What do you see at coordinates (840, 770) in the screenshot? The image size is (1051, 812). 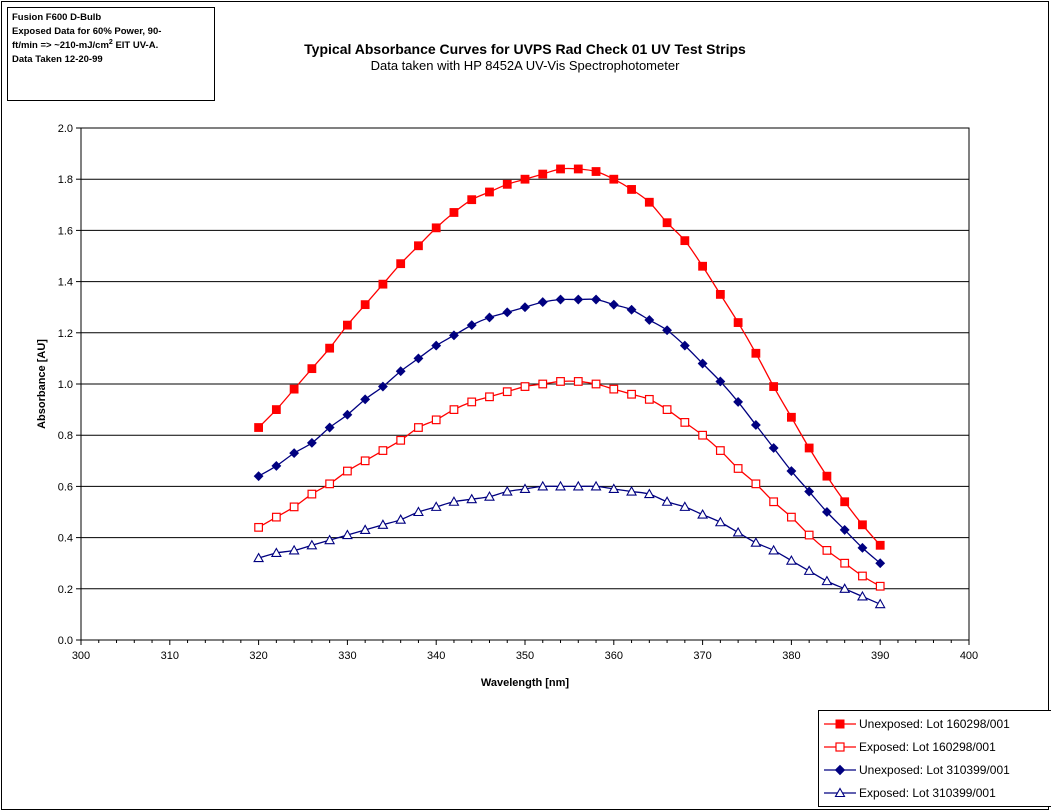 I see `legend-filled-diamond-icon` at bounding box center [840, 770].